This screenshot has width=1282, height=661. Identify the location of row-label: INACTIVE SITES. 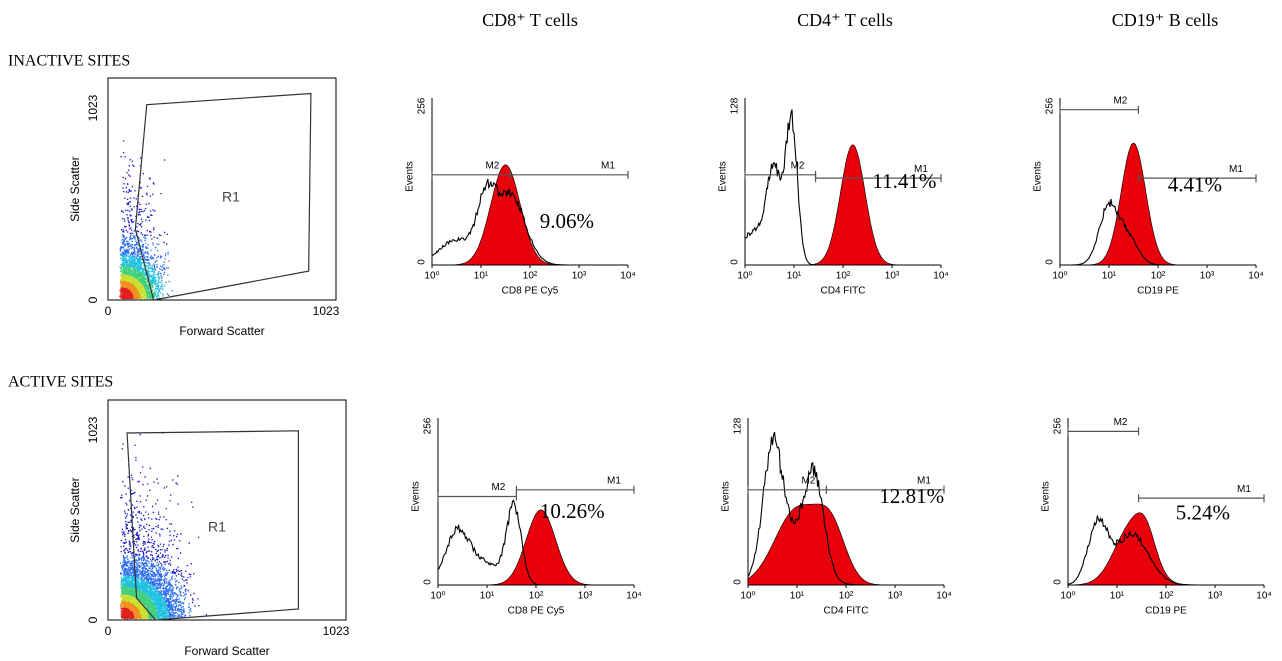
(69, 61).